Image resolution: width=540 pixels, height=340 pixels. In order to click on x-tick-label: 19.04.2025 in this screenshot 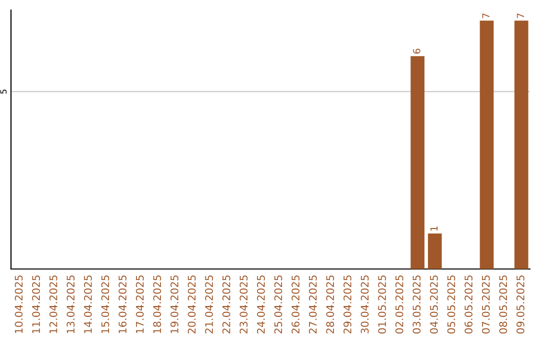, I will do `click(174, 304)`.